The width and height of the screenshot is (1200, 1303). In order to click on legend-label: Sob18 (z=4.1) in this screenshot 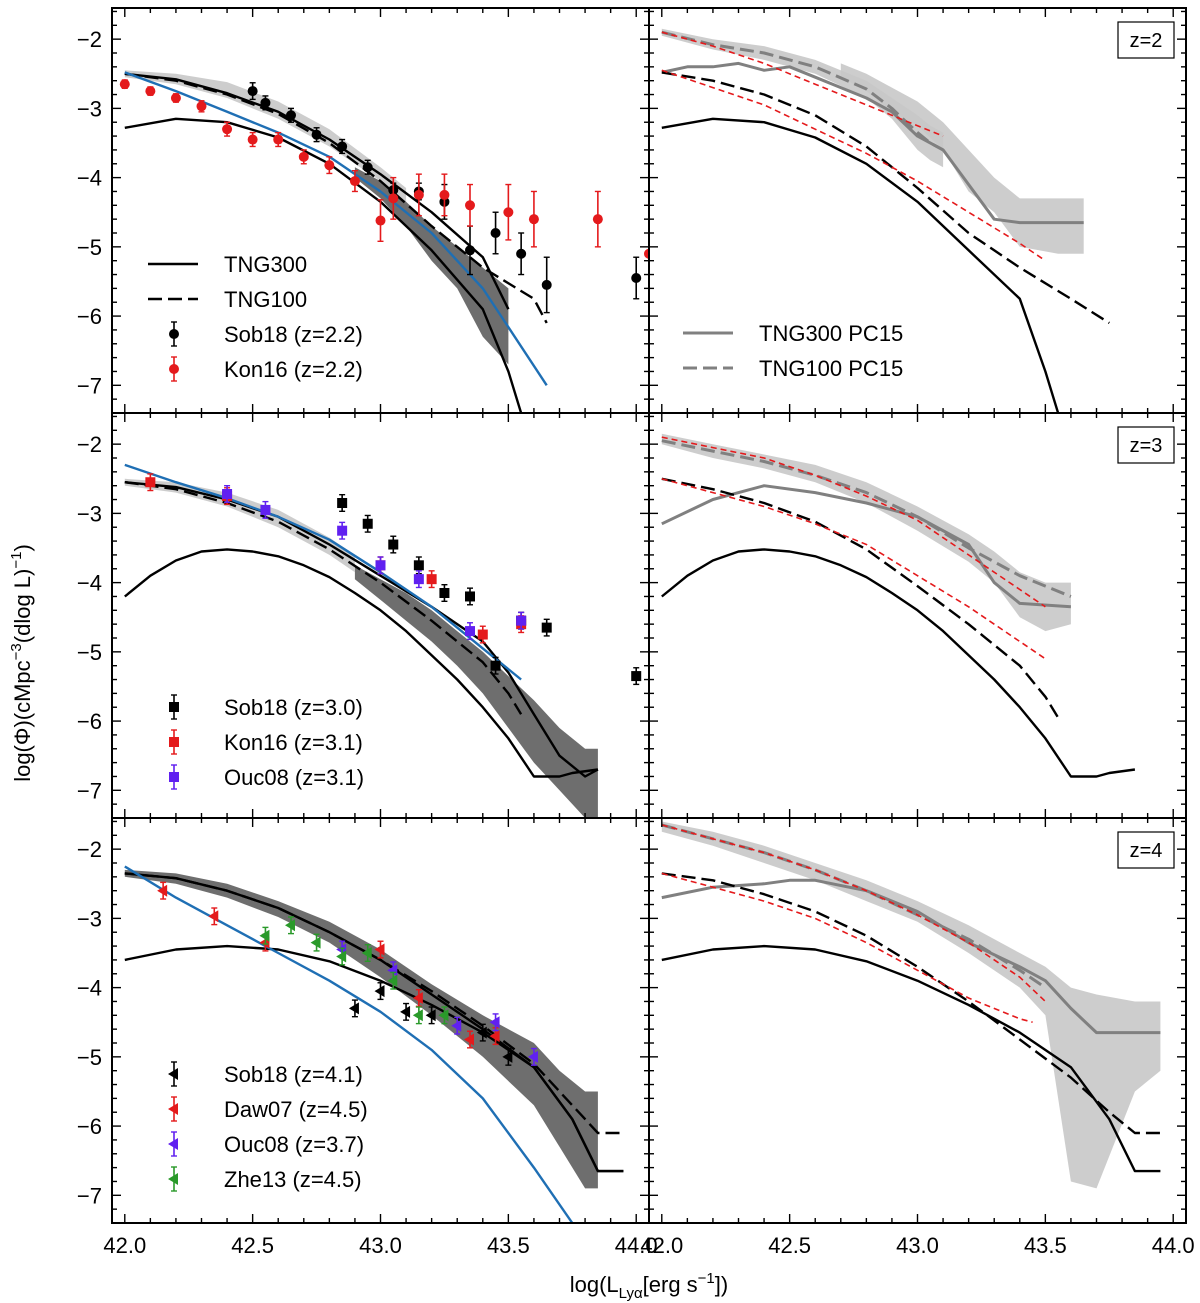, I will do `click(293, 1074)`.